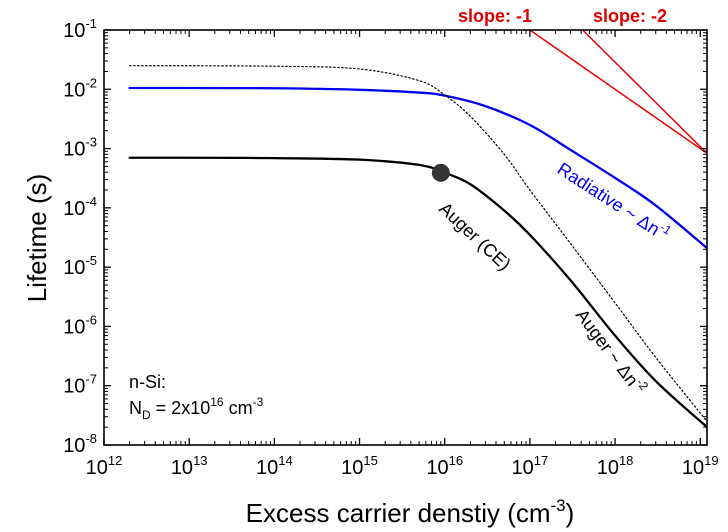 The height and width of the screenshot is (532, 728). What do you see at coordinates (80, 148) in the screenshot?
I see `y-tick-label: 10⁻³` at bounding box center [80, 148].